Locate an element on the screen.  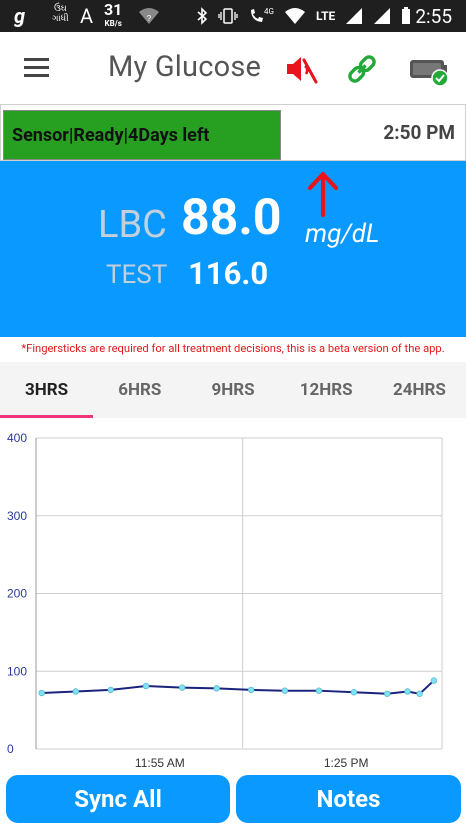
time-range-tabs: 3HRS 6HRS 9HRS 12HRS 24HRS is located at coordinates (233, 390).